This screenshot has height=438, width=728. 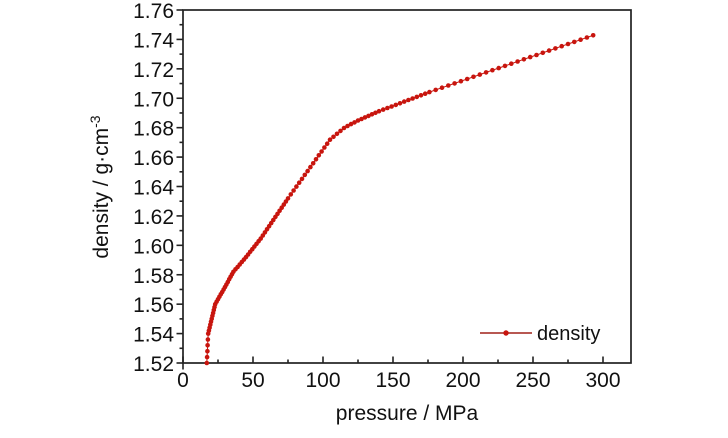 What do you see at coordinates (153, 276) in the screenshot?
I see `y-tick-label: 1.58` at bounding box center [153, 276].